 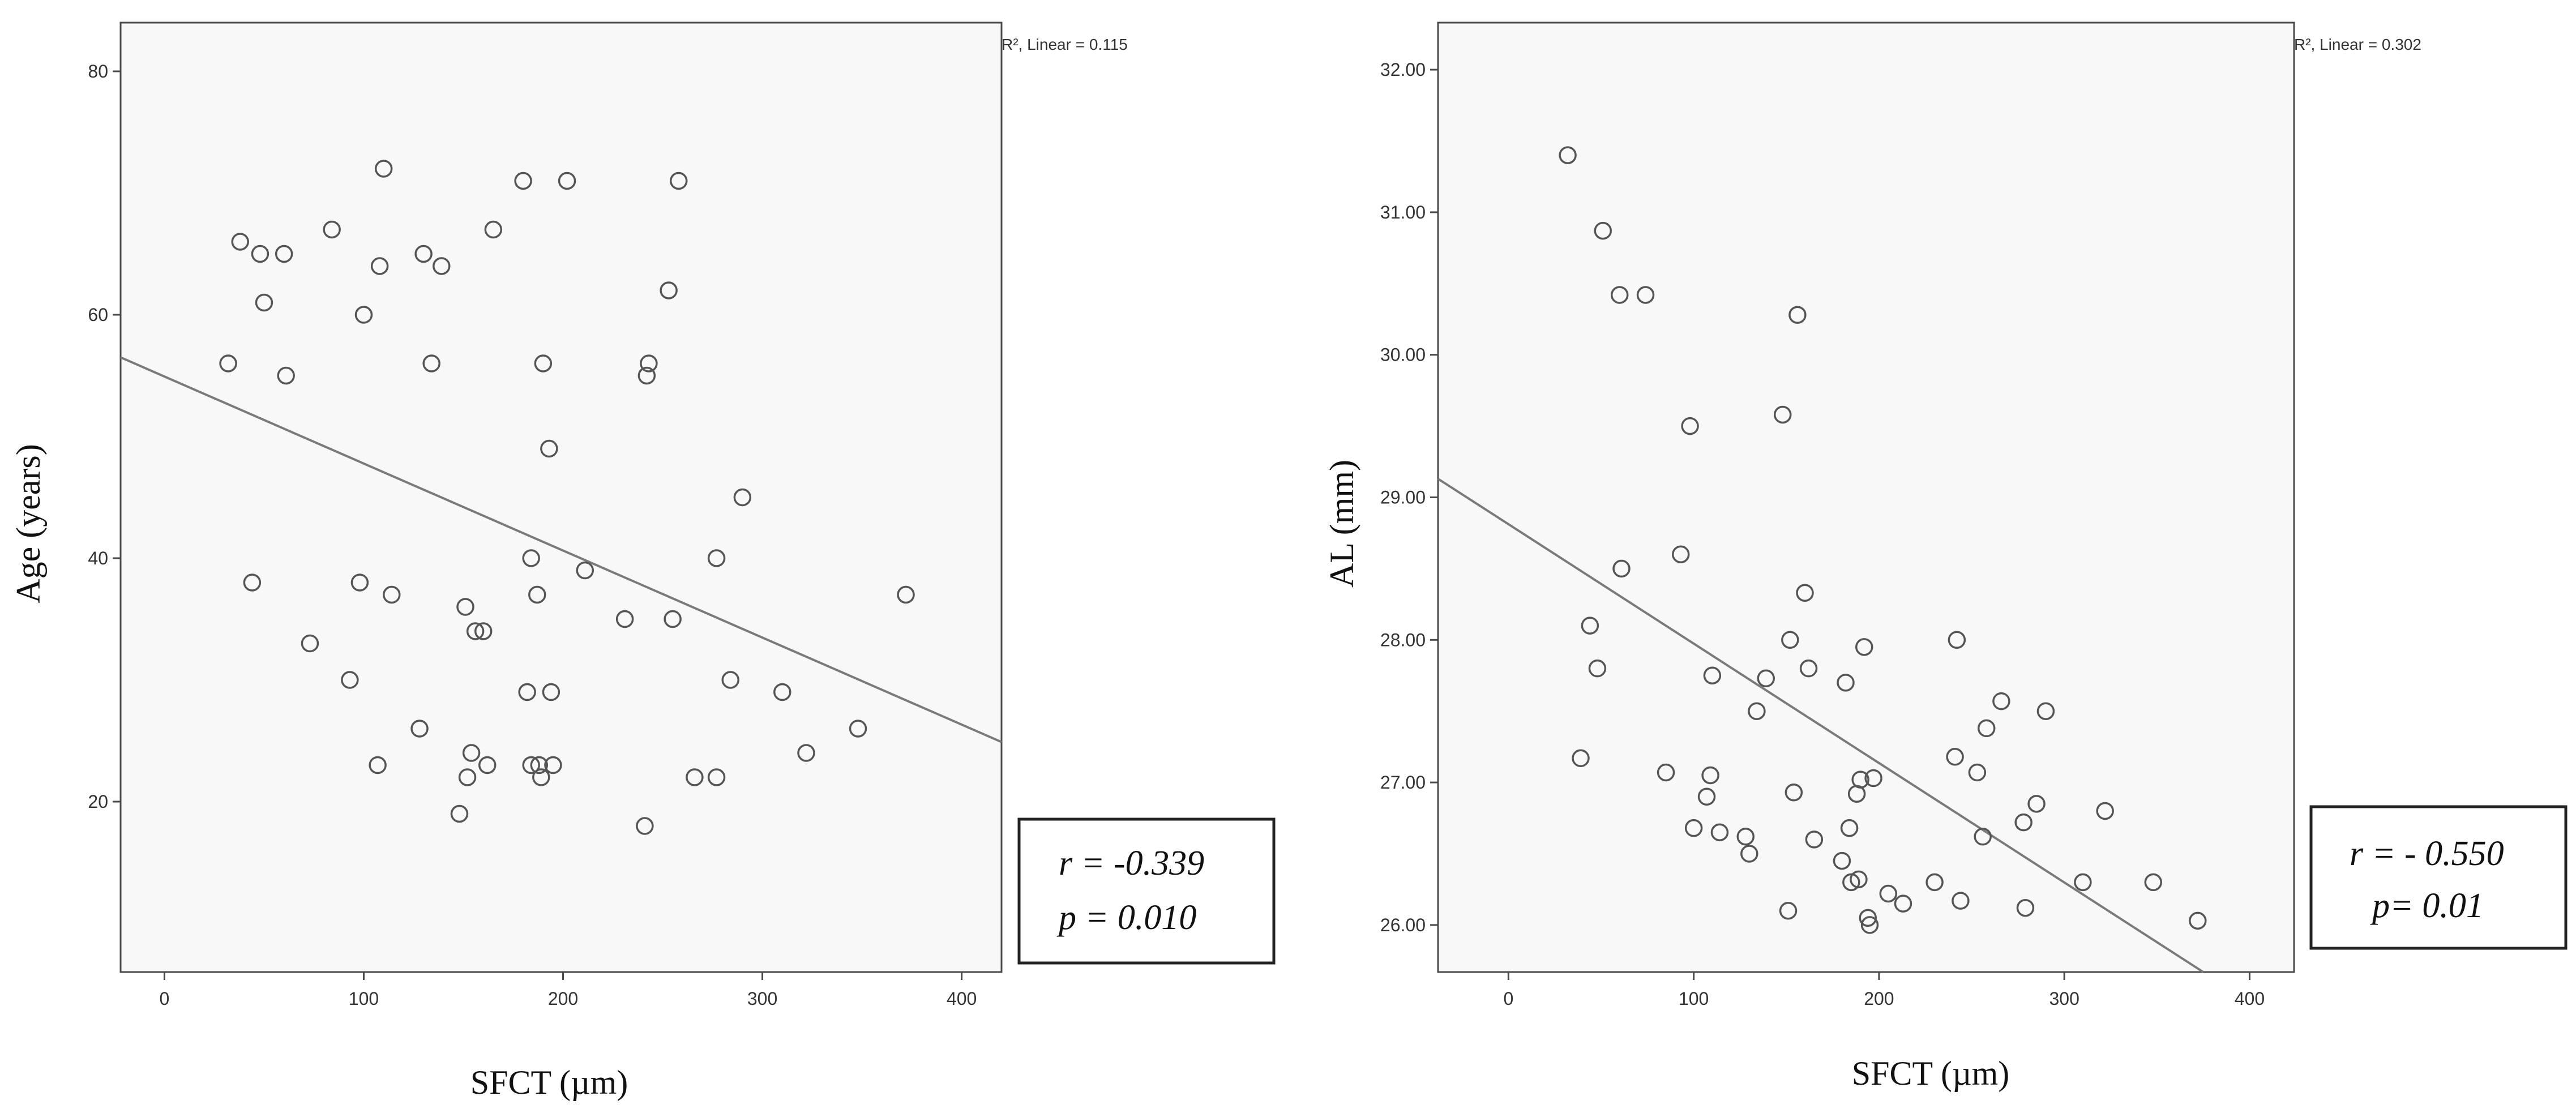 I want to click on stat-r-al: r = - 0.550, so click(x=2427, y=853).